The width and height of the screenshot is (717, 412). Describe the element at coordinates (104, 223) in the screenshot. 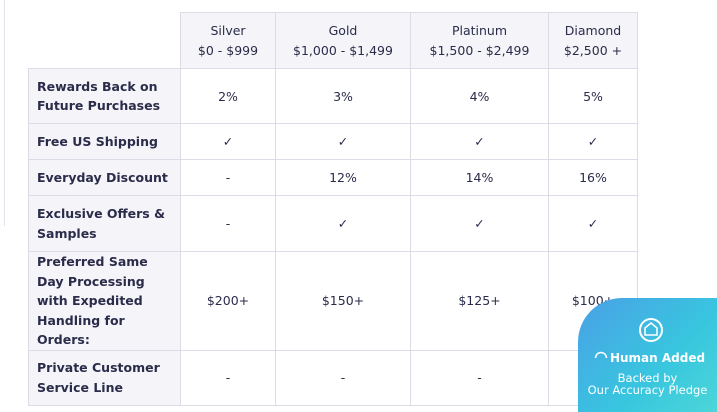

I see `row-label: Exclusive Offers & Samples` at that location.